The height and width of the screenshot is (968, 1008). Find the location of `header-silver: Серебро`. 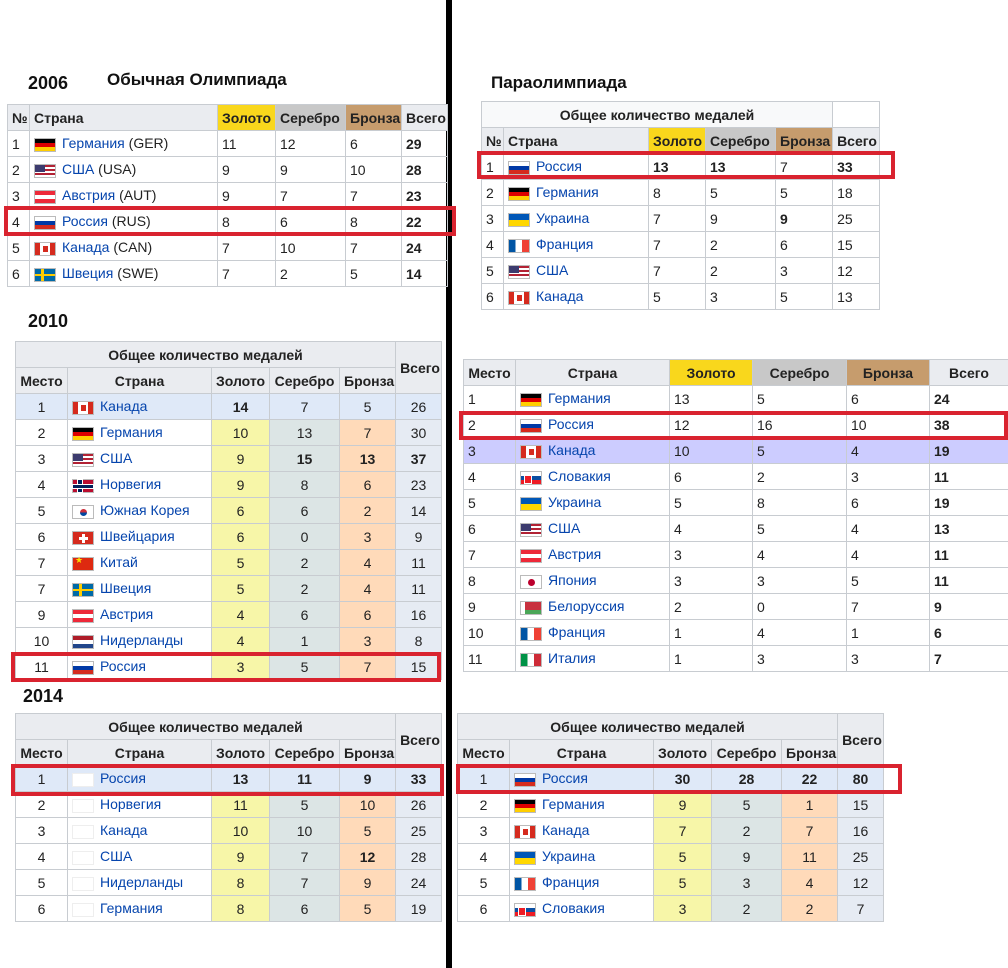

header-silver: Серебро is located at coordinates (746, 752).